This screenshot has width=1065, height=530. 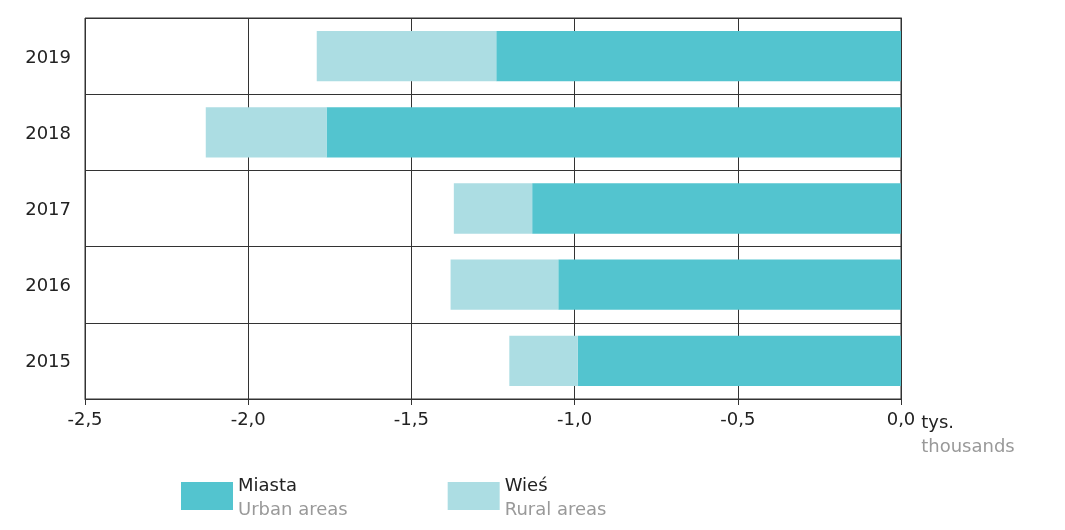 What do you see at coordinates (738, 418) in the screenshot?
I see `x-tick-label: -0,5` at bounding box center [738, 418].